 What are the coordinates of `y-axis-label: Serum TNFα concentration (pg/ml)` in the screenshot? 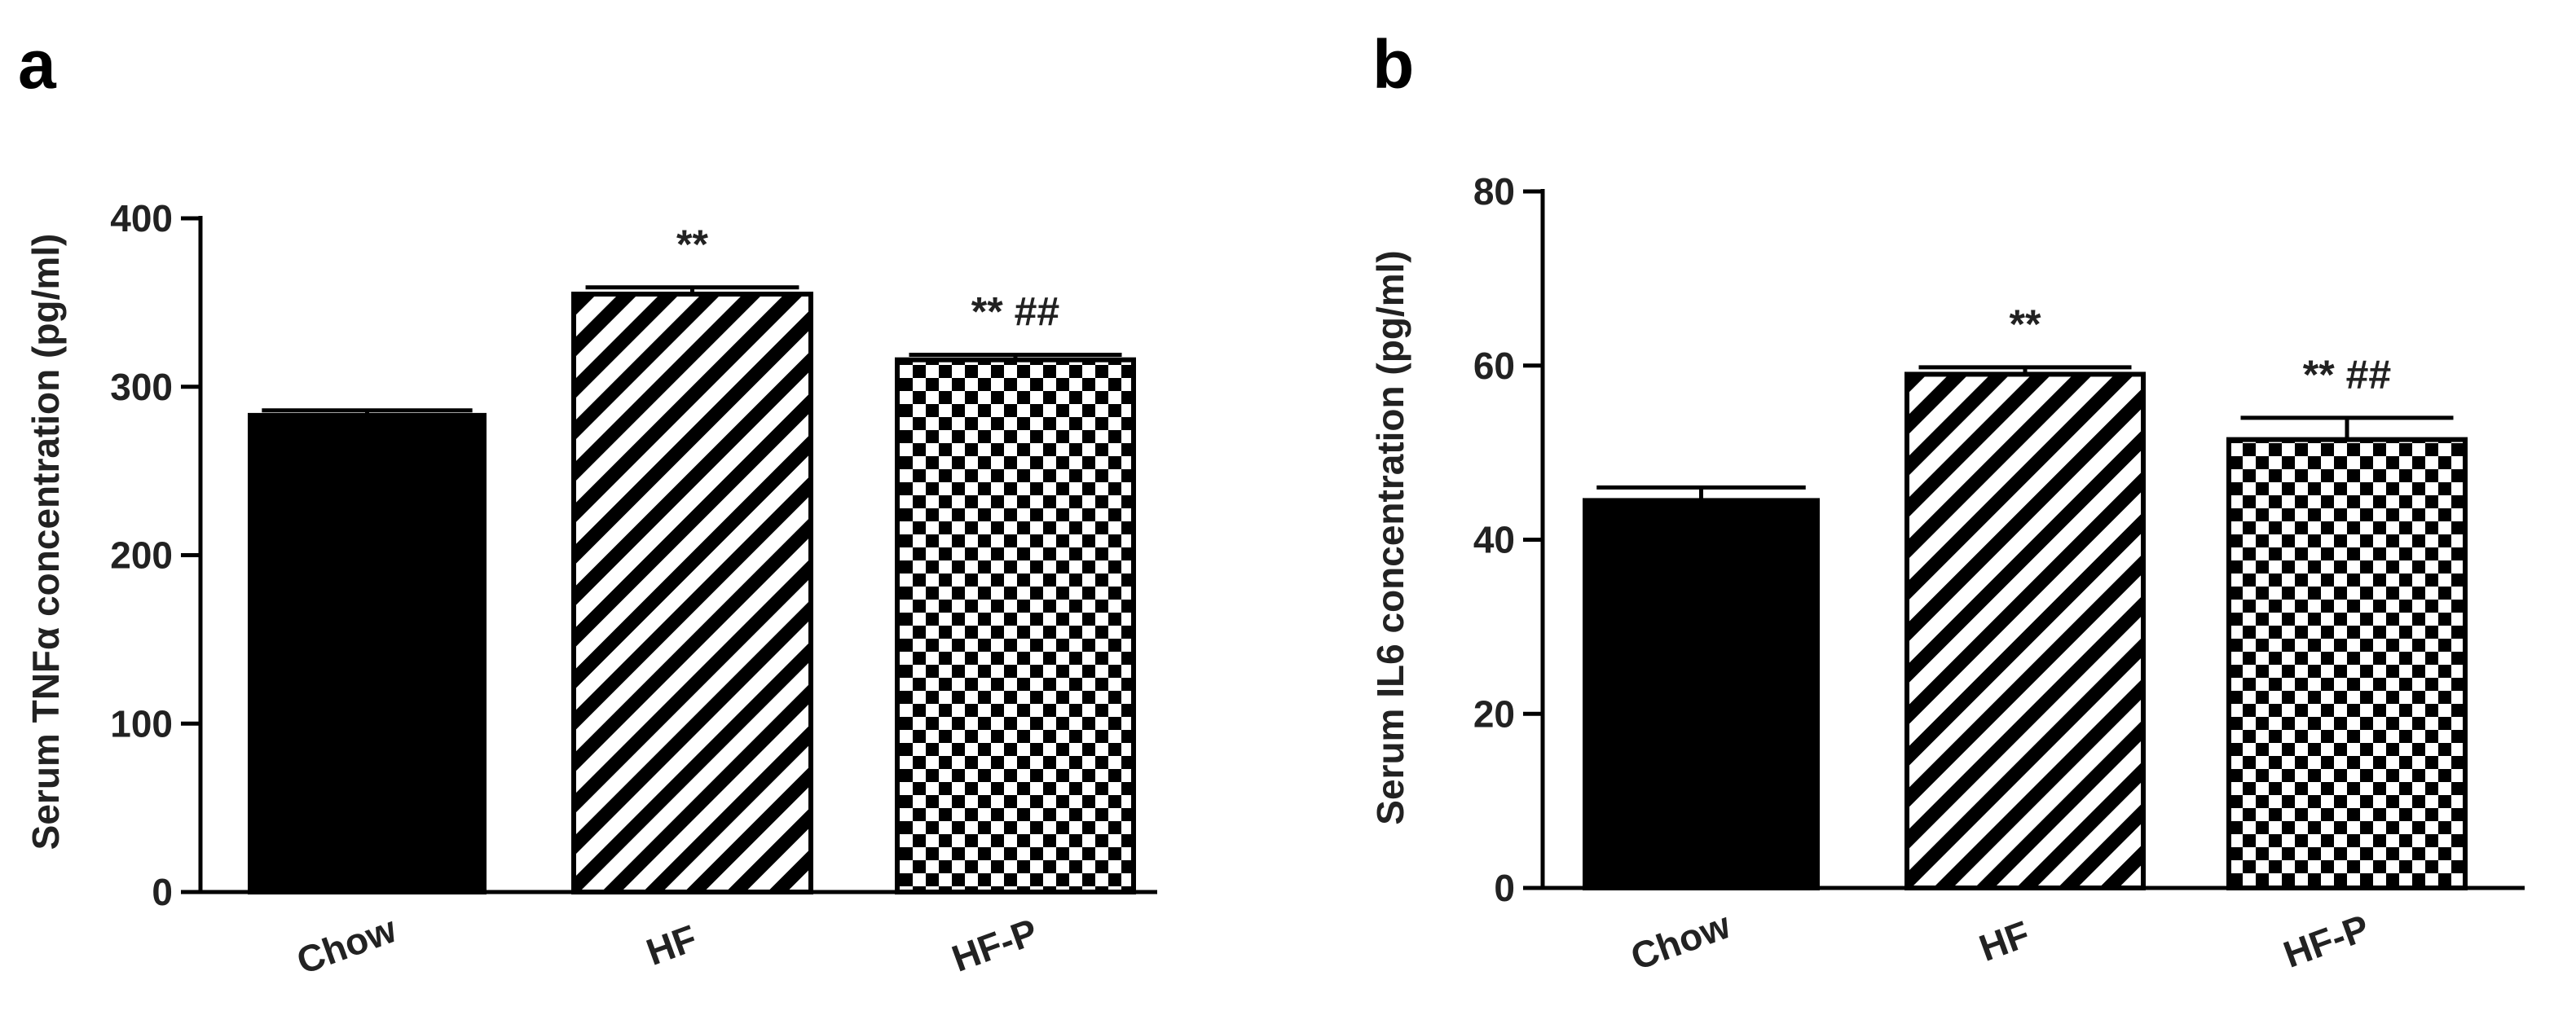 It's located at (45, 542).